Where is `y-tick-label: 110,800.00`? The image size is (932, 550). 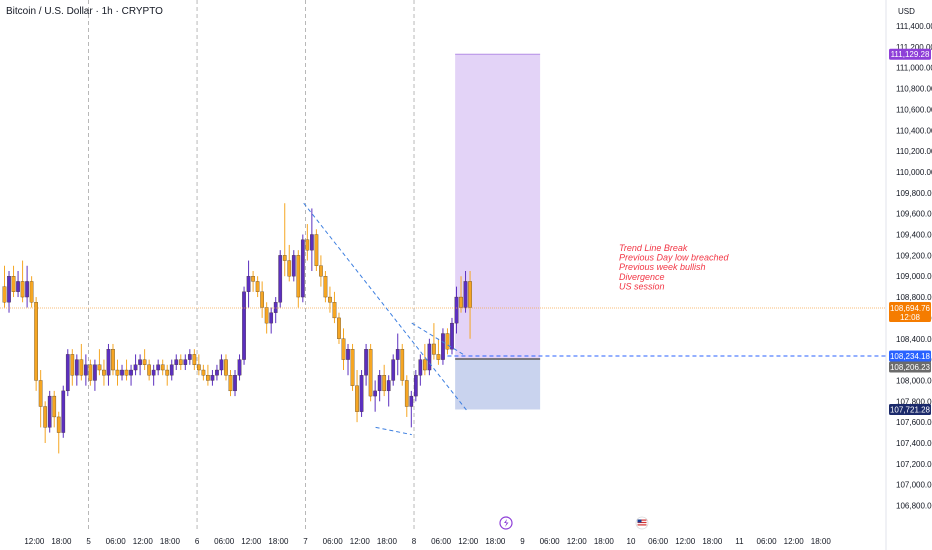 y-tick-label: 110,800.00 is located at coordinates (914, 89).